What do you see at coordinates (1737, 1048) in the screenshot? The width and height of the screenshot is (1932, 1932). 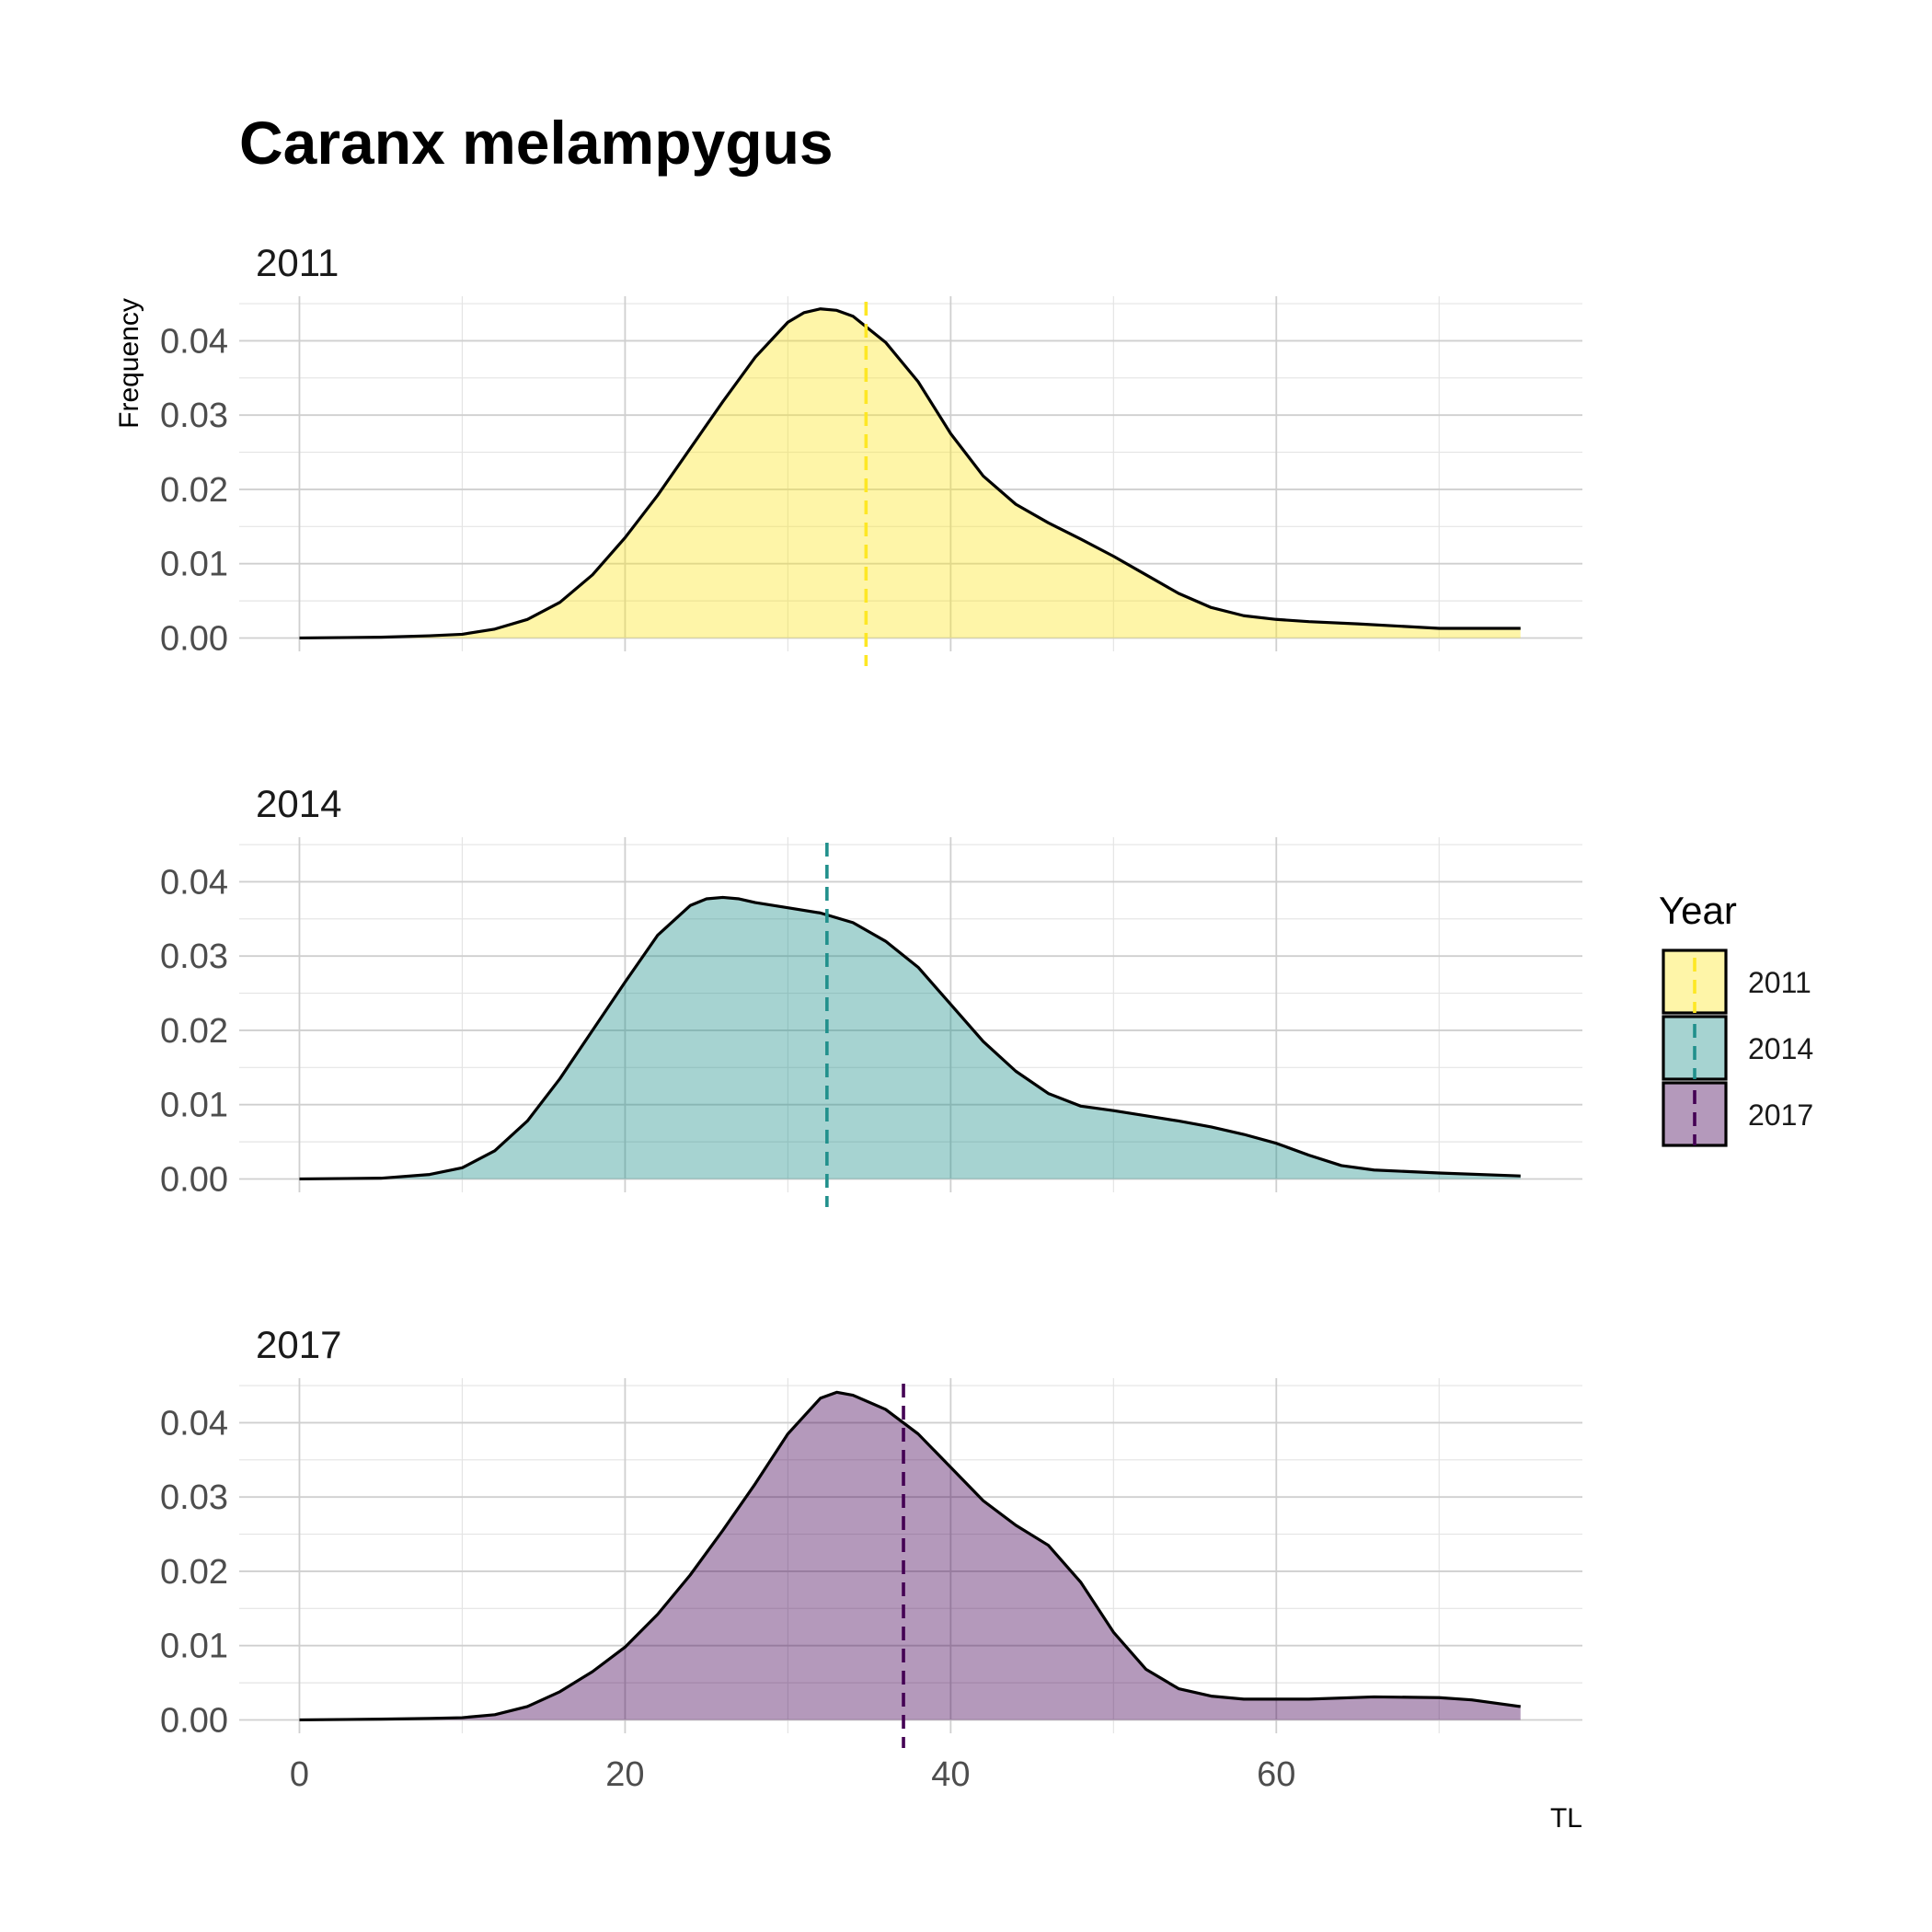 I see `legend-item-2014: 2014` at bounding box center [1737, 1048].